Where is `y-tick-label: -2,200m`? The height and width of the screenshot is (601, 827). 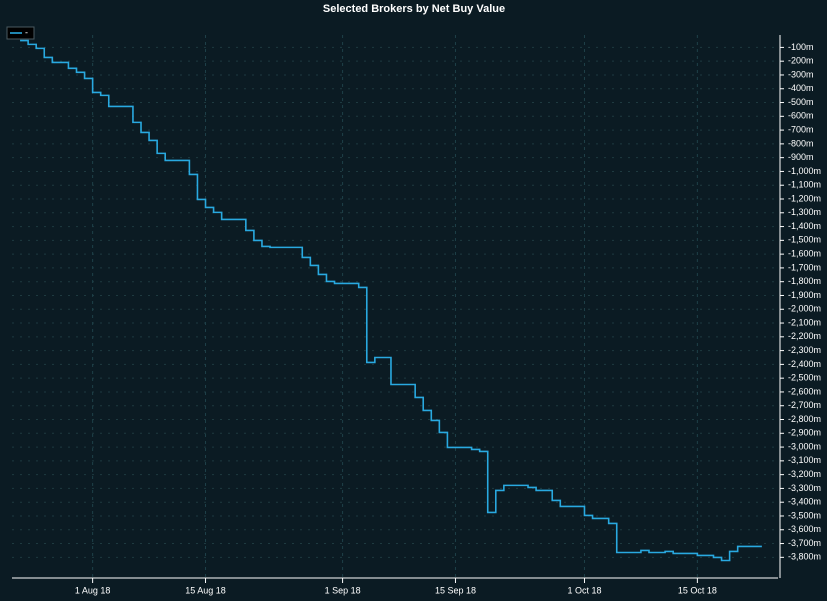 y-tick-label: -2,200m is located at coordinates (804, 336).